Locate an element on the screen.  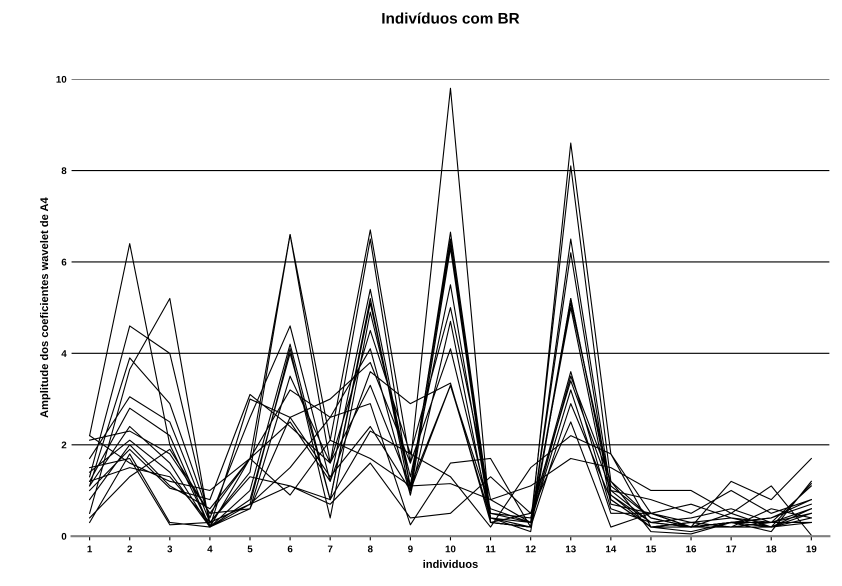
y-tick-label: 6 is located at coordinates (64, 262).